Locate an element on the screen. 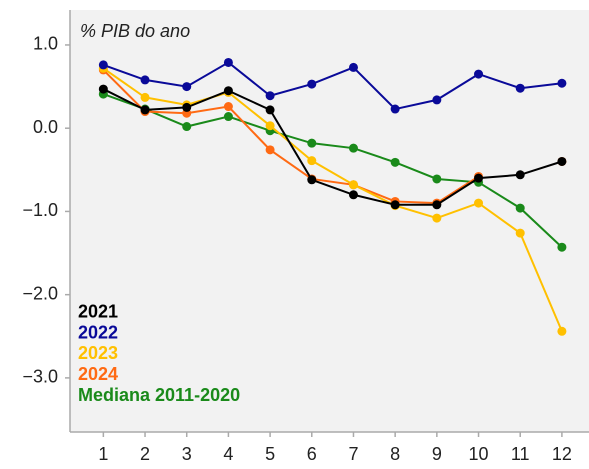 The image size is (589, 469). legend-entry: 2024 is located at coordinates (98, 374).